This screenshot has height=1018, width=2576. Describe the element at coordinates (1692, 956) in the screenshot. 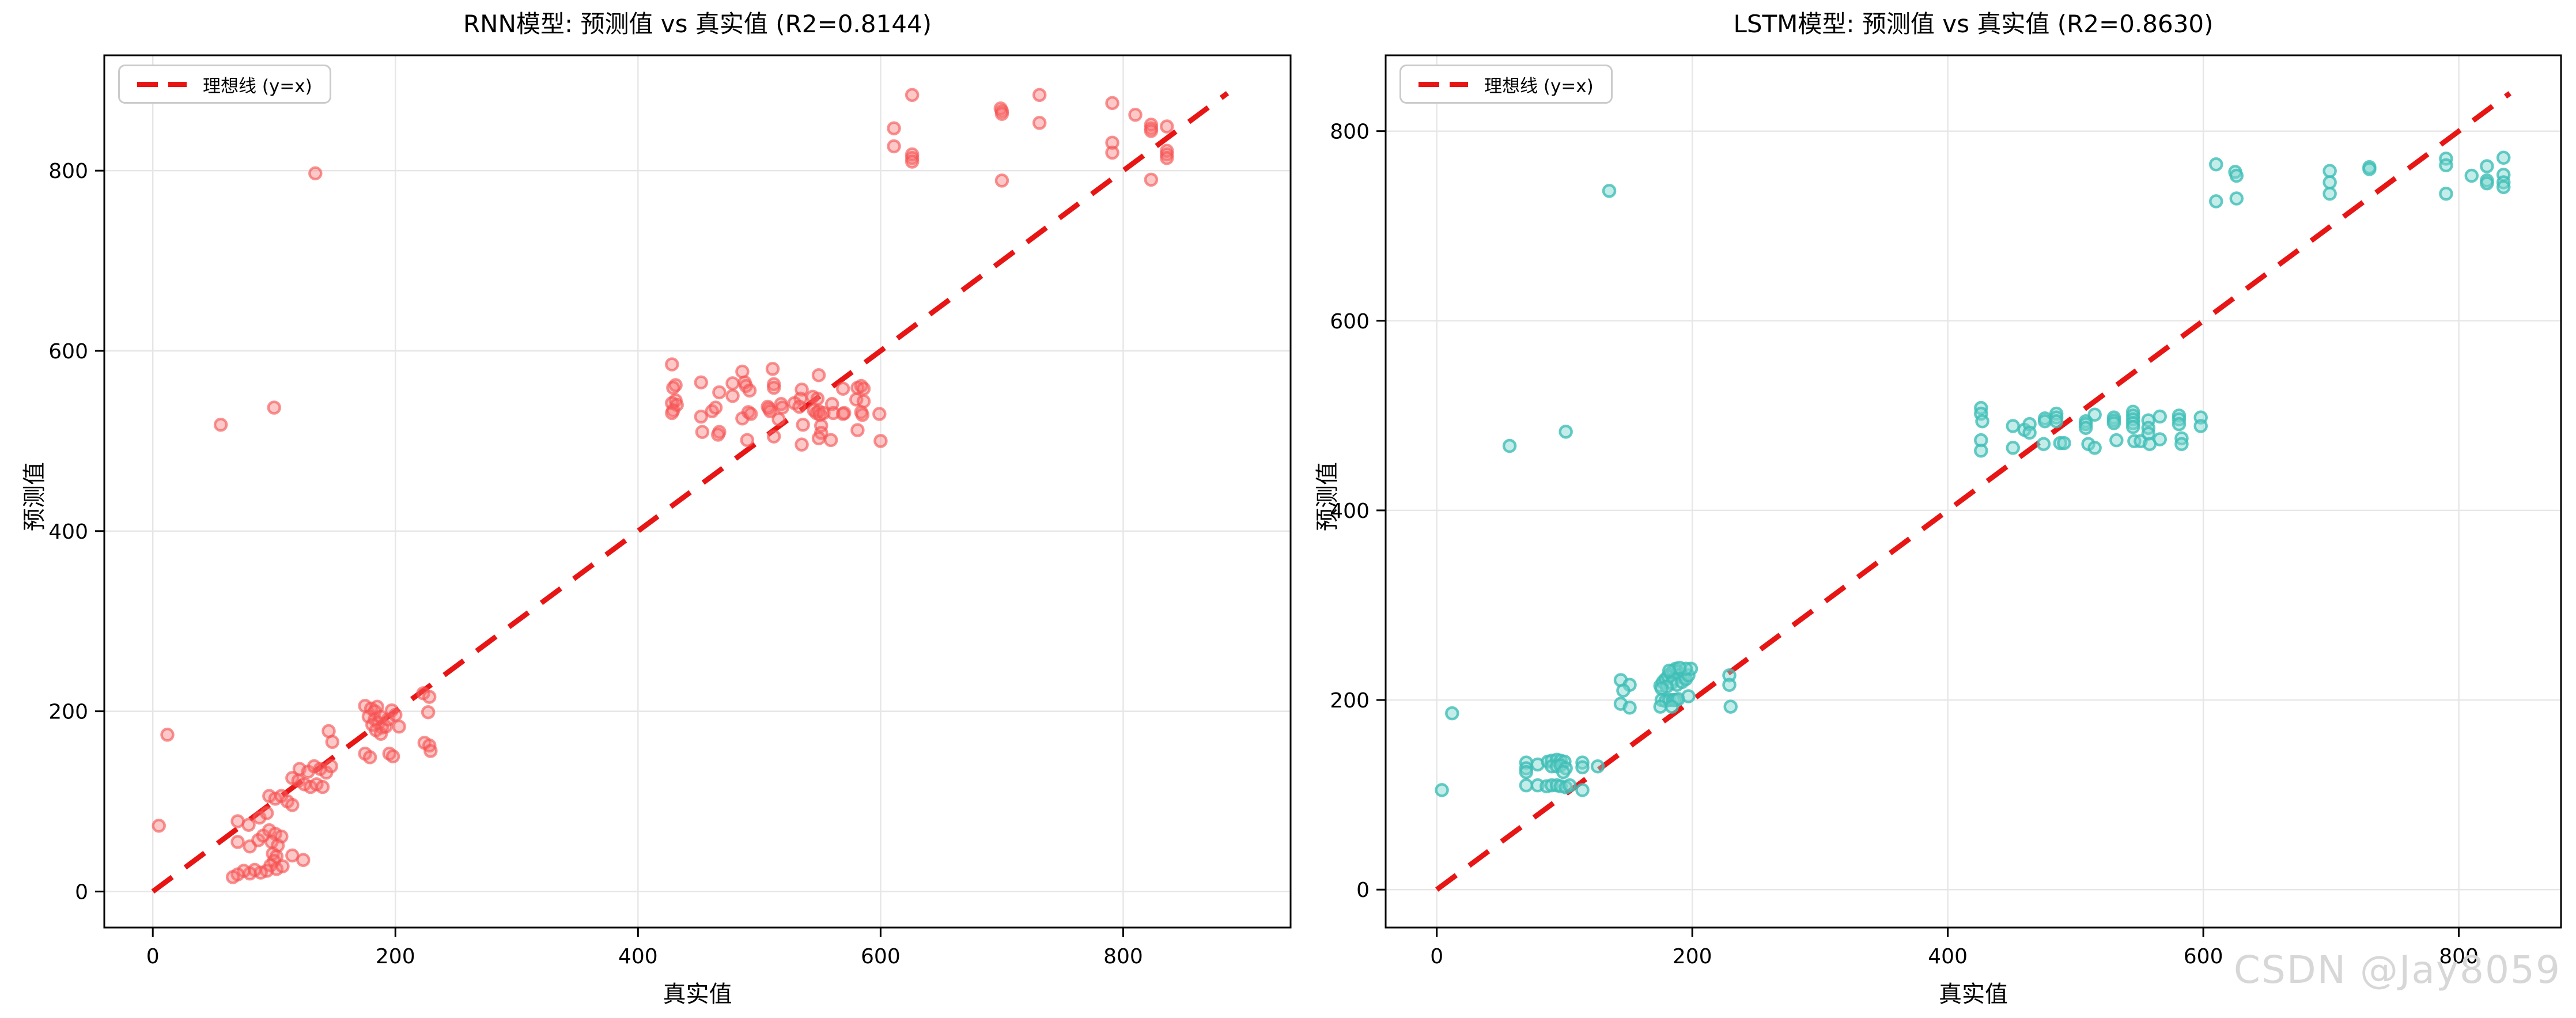

I see `x-tick-label: 200` at that location.